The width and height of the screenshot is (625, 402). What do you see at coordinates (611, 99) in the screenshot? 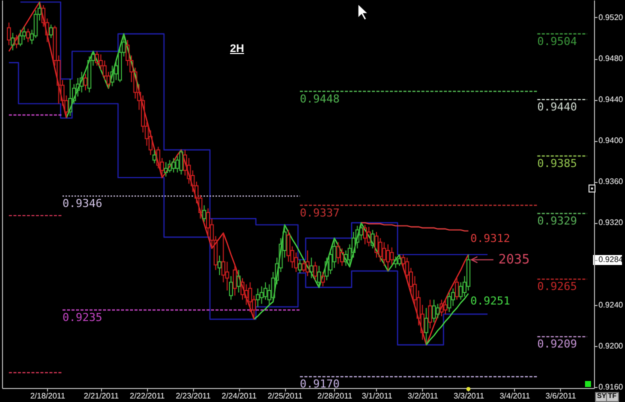
I see `y-tick-label: 0.9440` at bounding box center [611, 99].